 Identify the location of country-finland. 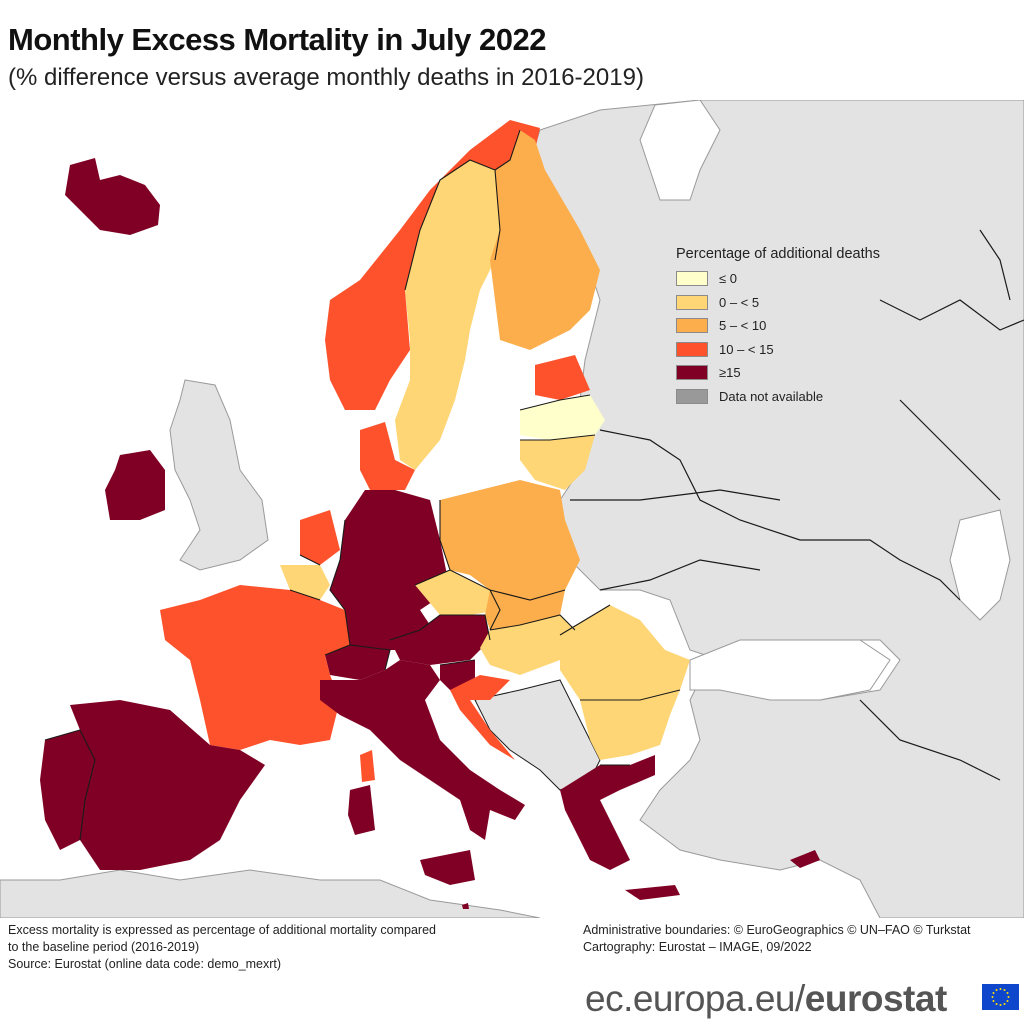
(545, 240).